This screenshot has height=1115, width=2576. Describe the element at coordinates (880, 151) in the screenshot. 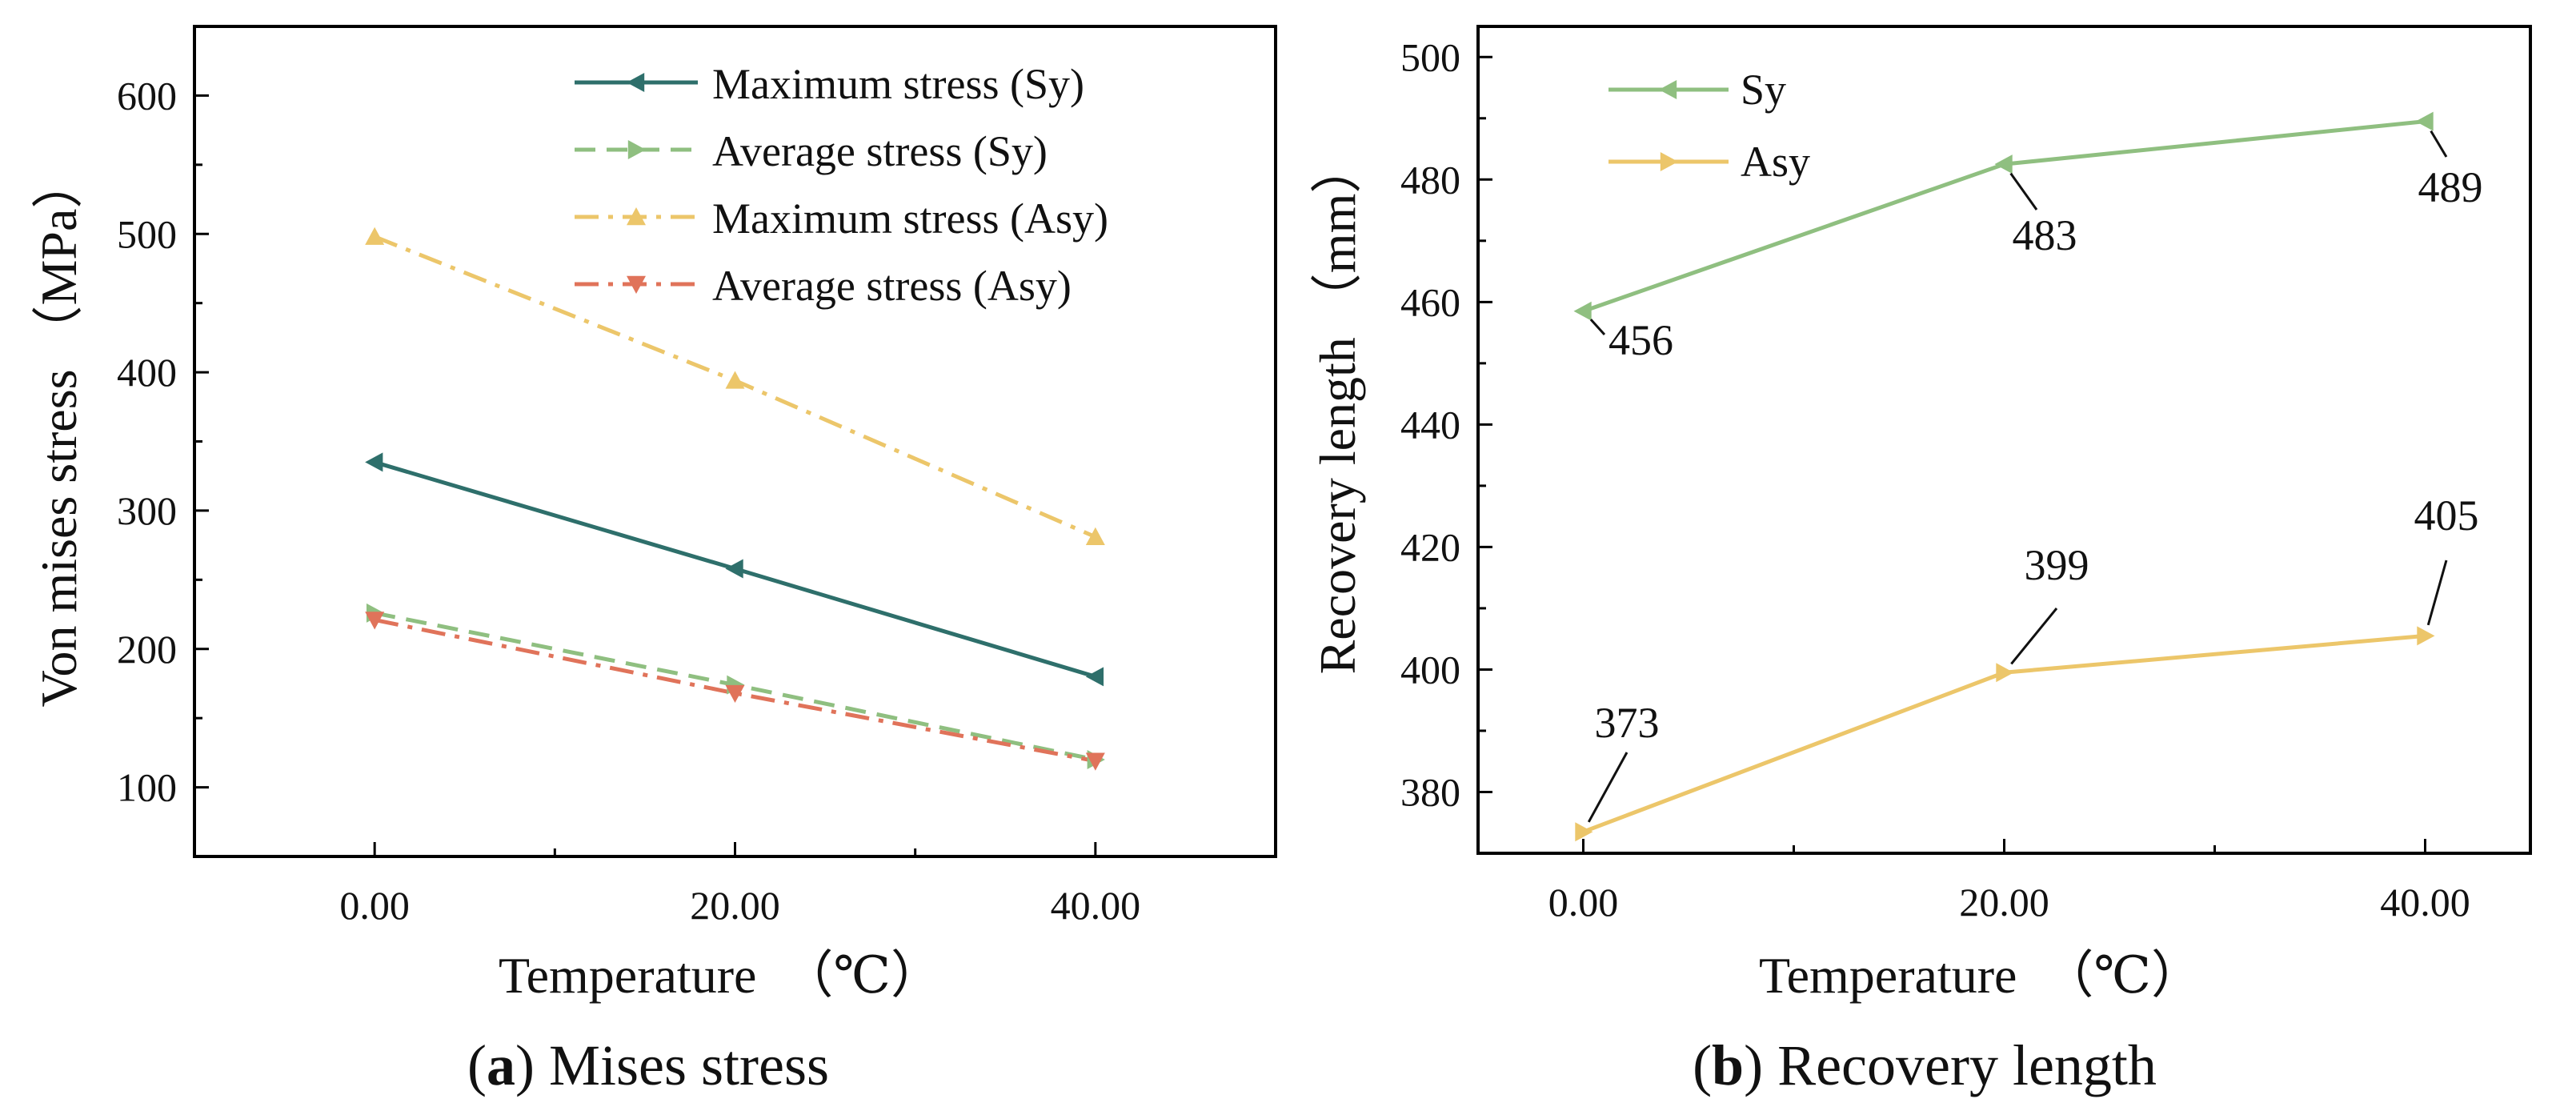

I see `legend-entry-avg-sy: Average stress (Sy)` at that location.